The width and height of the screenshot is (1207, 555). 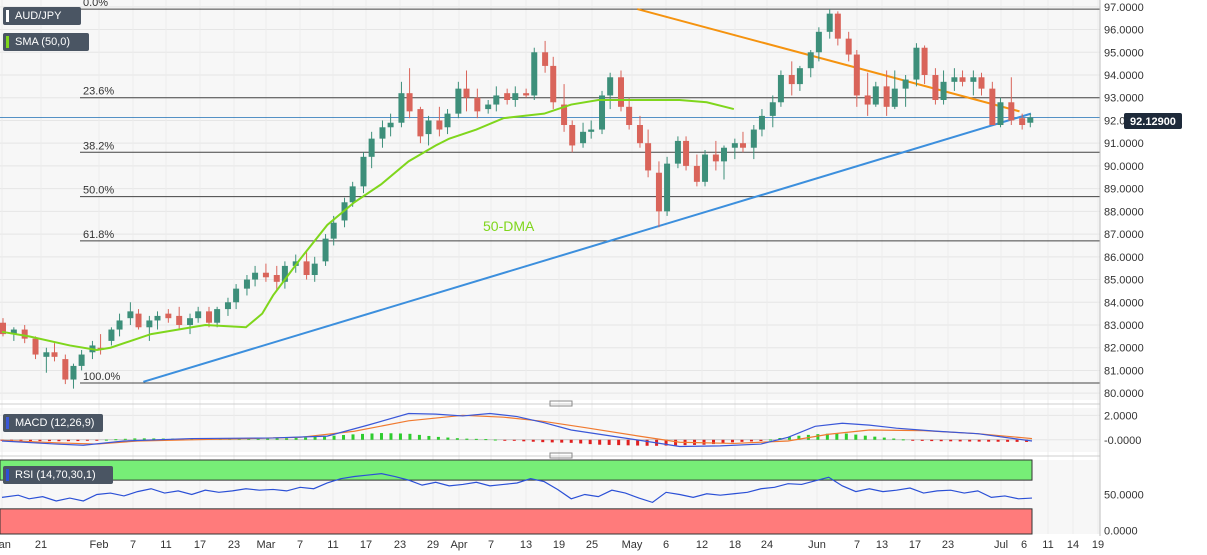 What do you see at coordinates (7, 16) in the screenshot?
I see `symbol-color-swatch` at bounding box center [7, 16].